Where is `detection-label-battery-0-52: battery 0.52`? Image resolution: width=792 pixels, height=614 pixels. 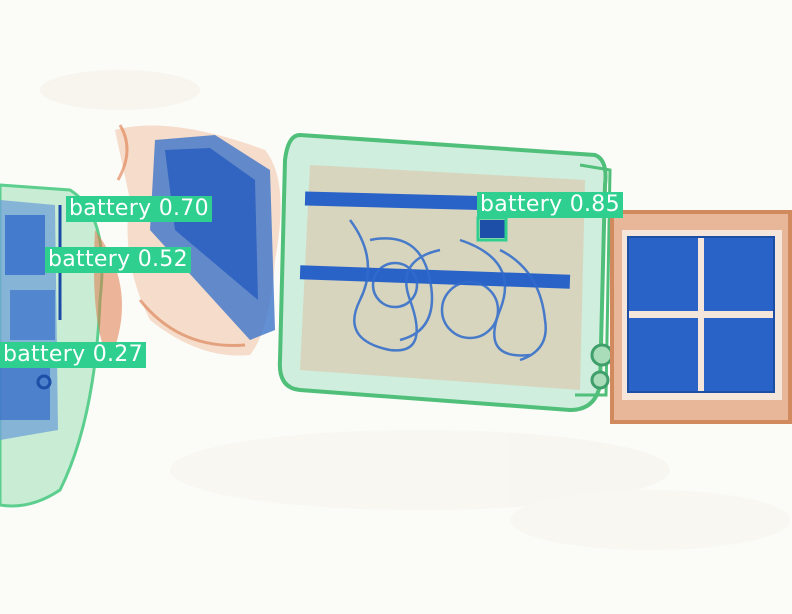 detection-label-battery-0-52: battery 0.52 is located at coordinates (118, 260).